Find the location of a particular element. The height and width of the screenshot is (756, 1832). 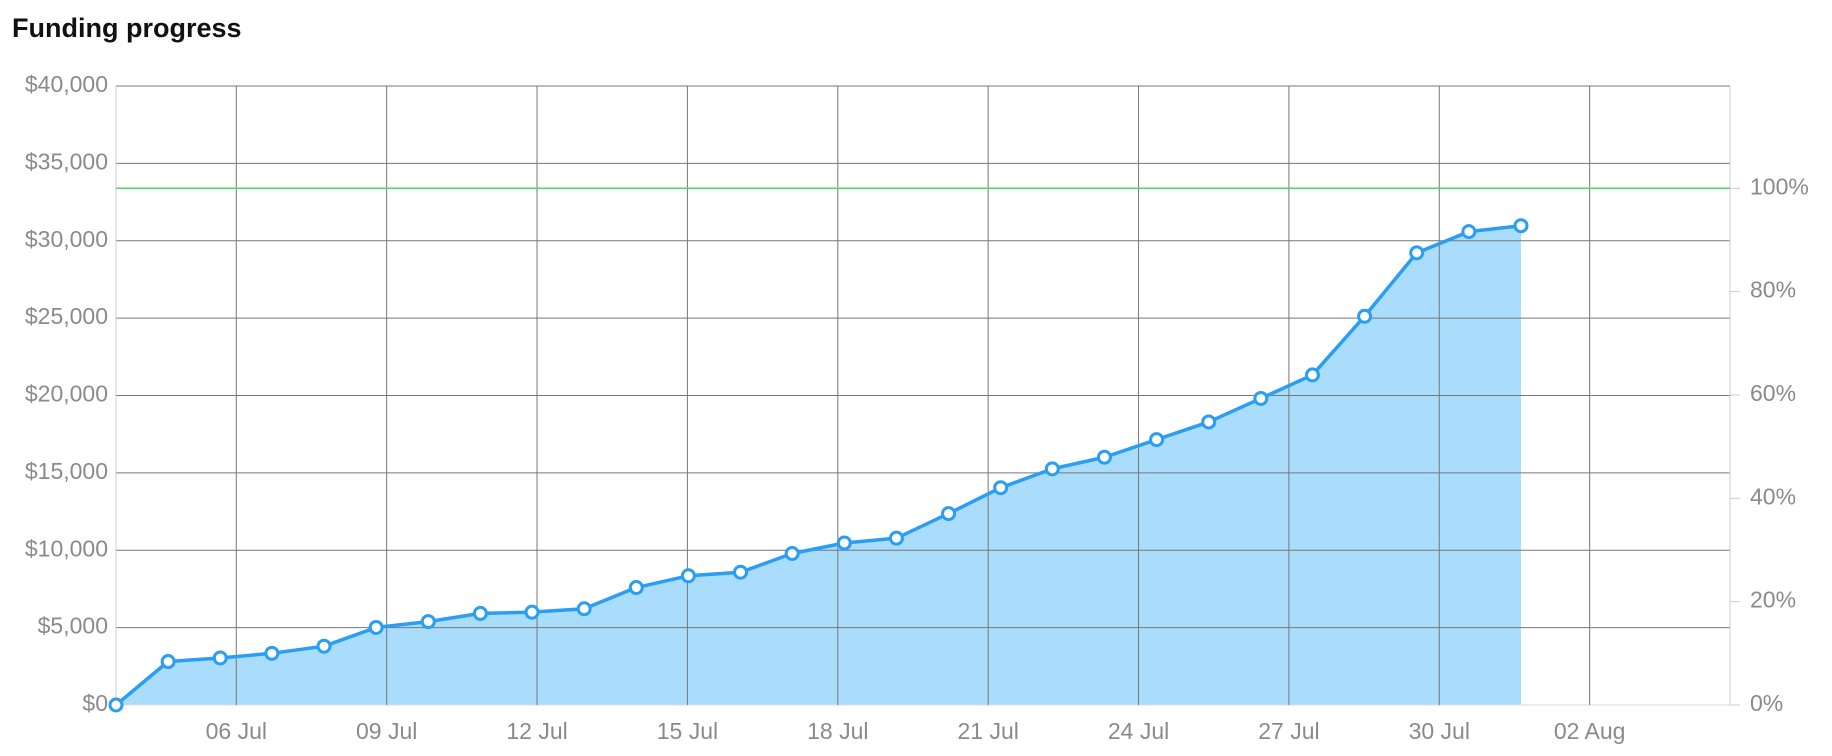

x-tick-label: 06 Jul is located at coordinates (236, 731).